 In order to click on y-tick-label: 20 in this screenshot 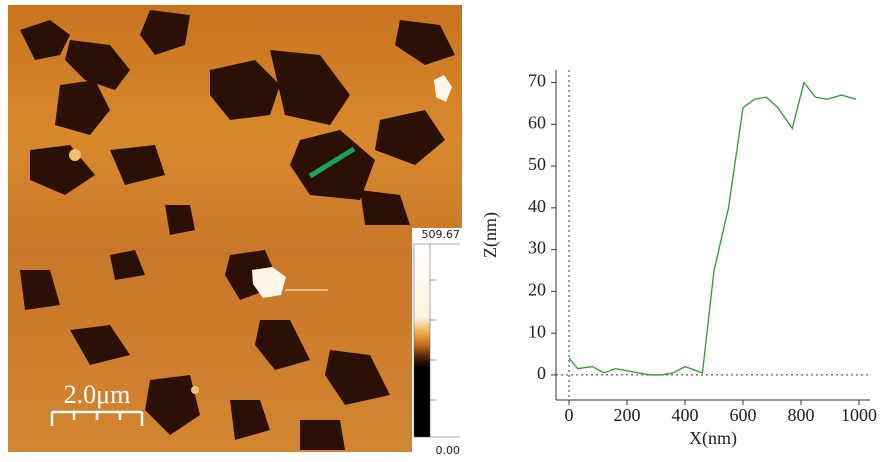, I will do `click(537, 290)`.